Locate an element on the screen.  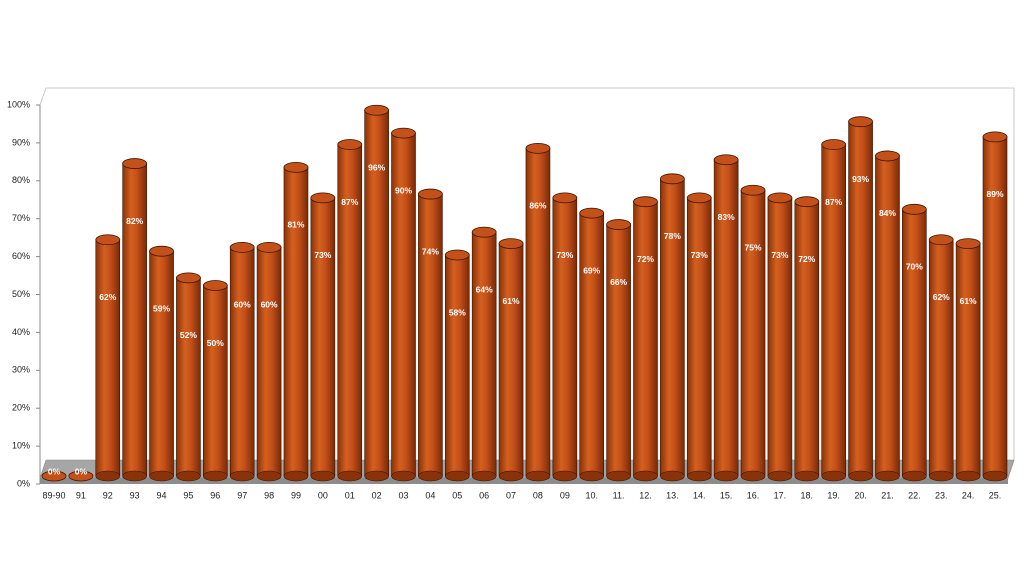
x-tick-label: 95 is located at coordinates (188, 495).